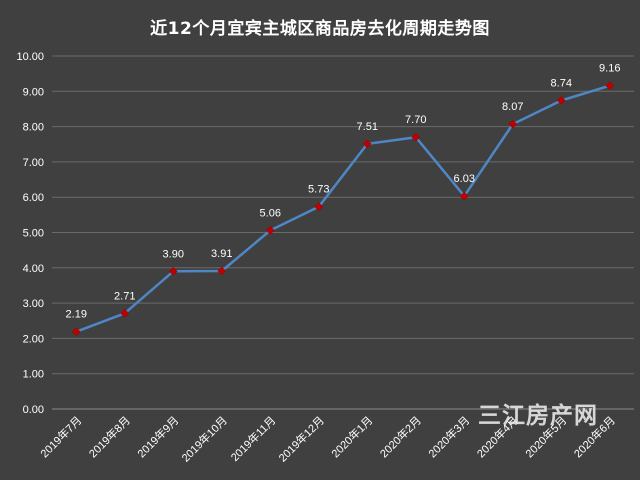  What do you see at coordinates (300, 438) in the screenshot?
I see `x-tick-label: 2019年12月` at bounding box center [300, 438].